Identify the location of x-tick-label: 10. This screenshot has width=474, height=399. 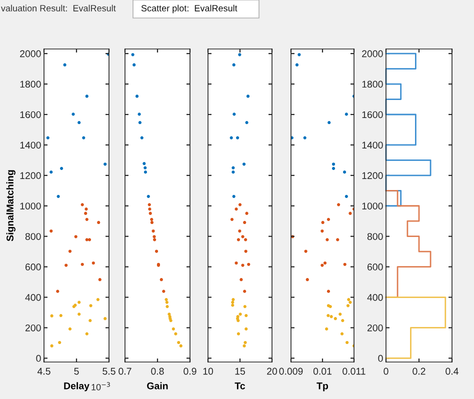
(208, 371).